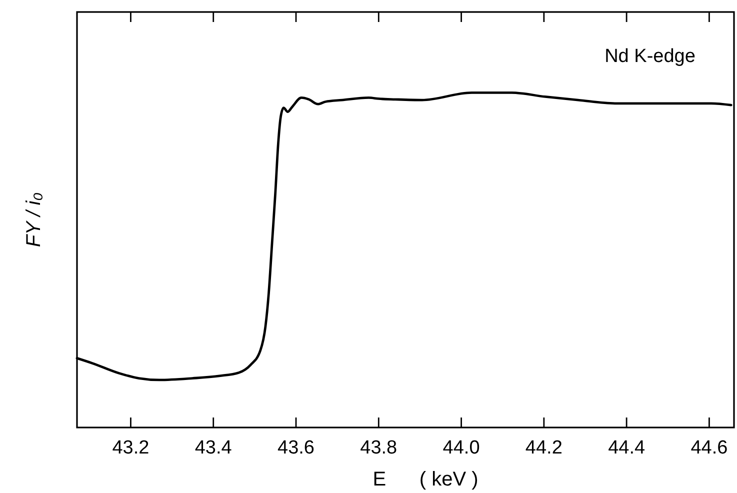  Describe the element at coordinates (379, 448) in the screenshot. I see `x-tick-label: 43.8` at that location.